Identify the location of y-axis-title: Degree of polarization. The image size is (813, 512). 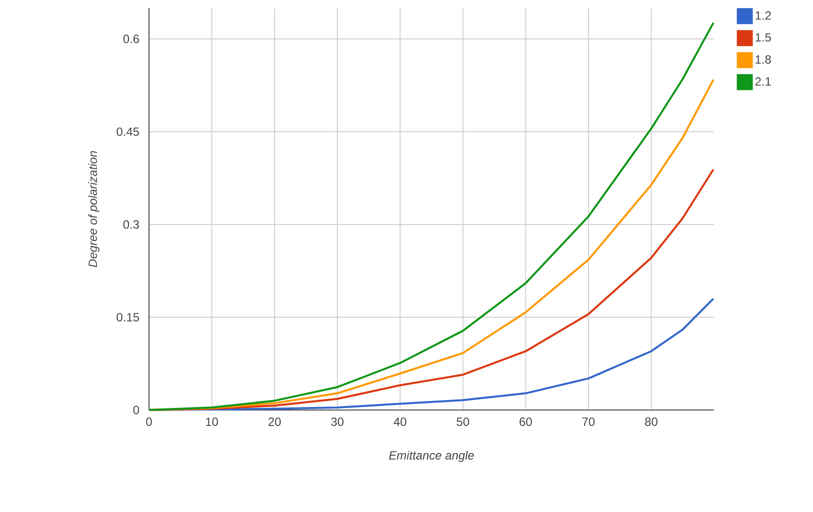
(94, 209).